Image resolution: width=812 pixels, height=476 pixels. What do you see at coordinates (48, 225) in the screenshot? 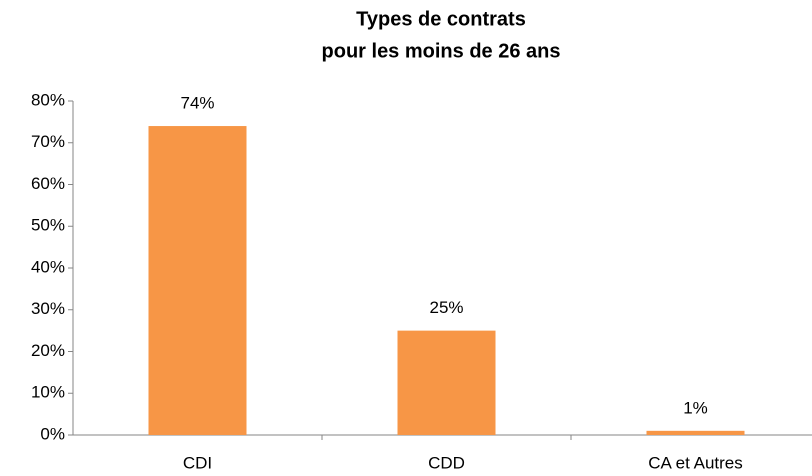
I see `y-tick-label: 50%` at bounding box center [48, 225].